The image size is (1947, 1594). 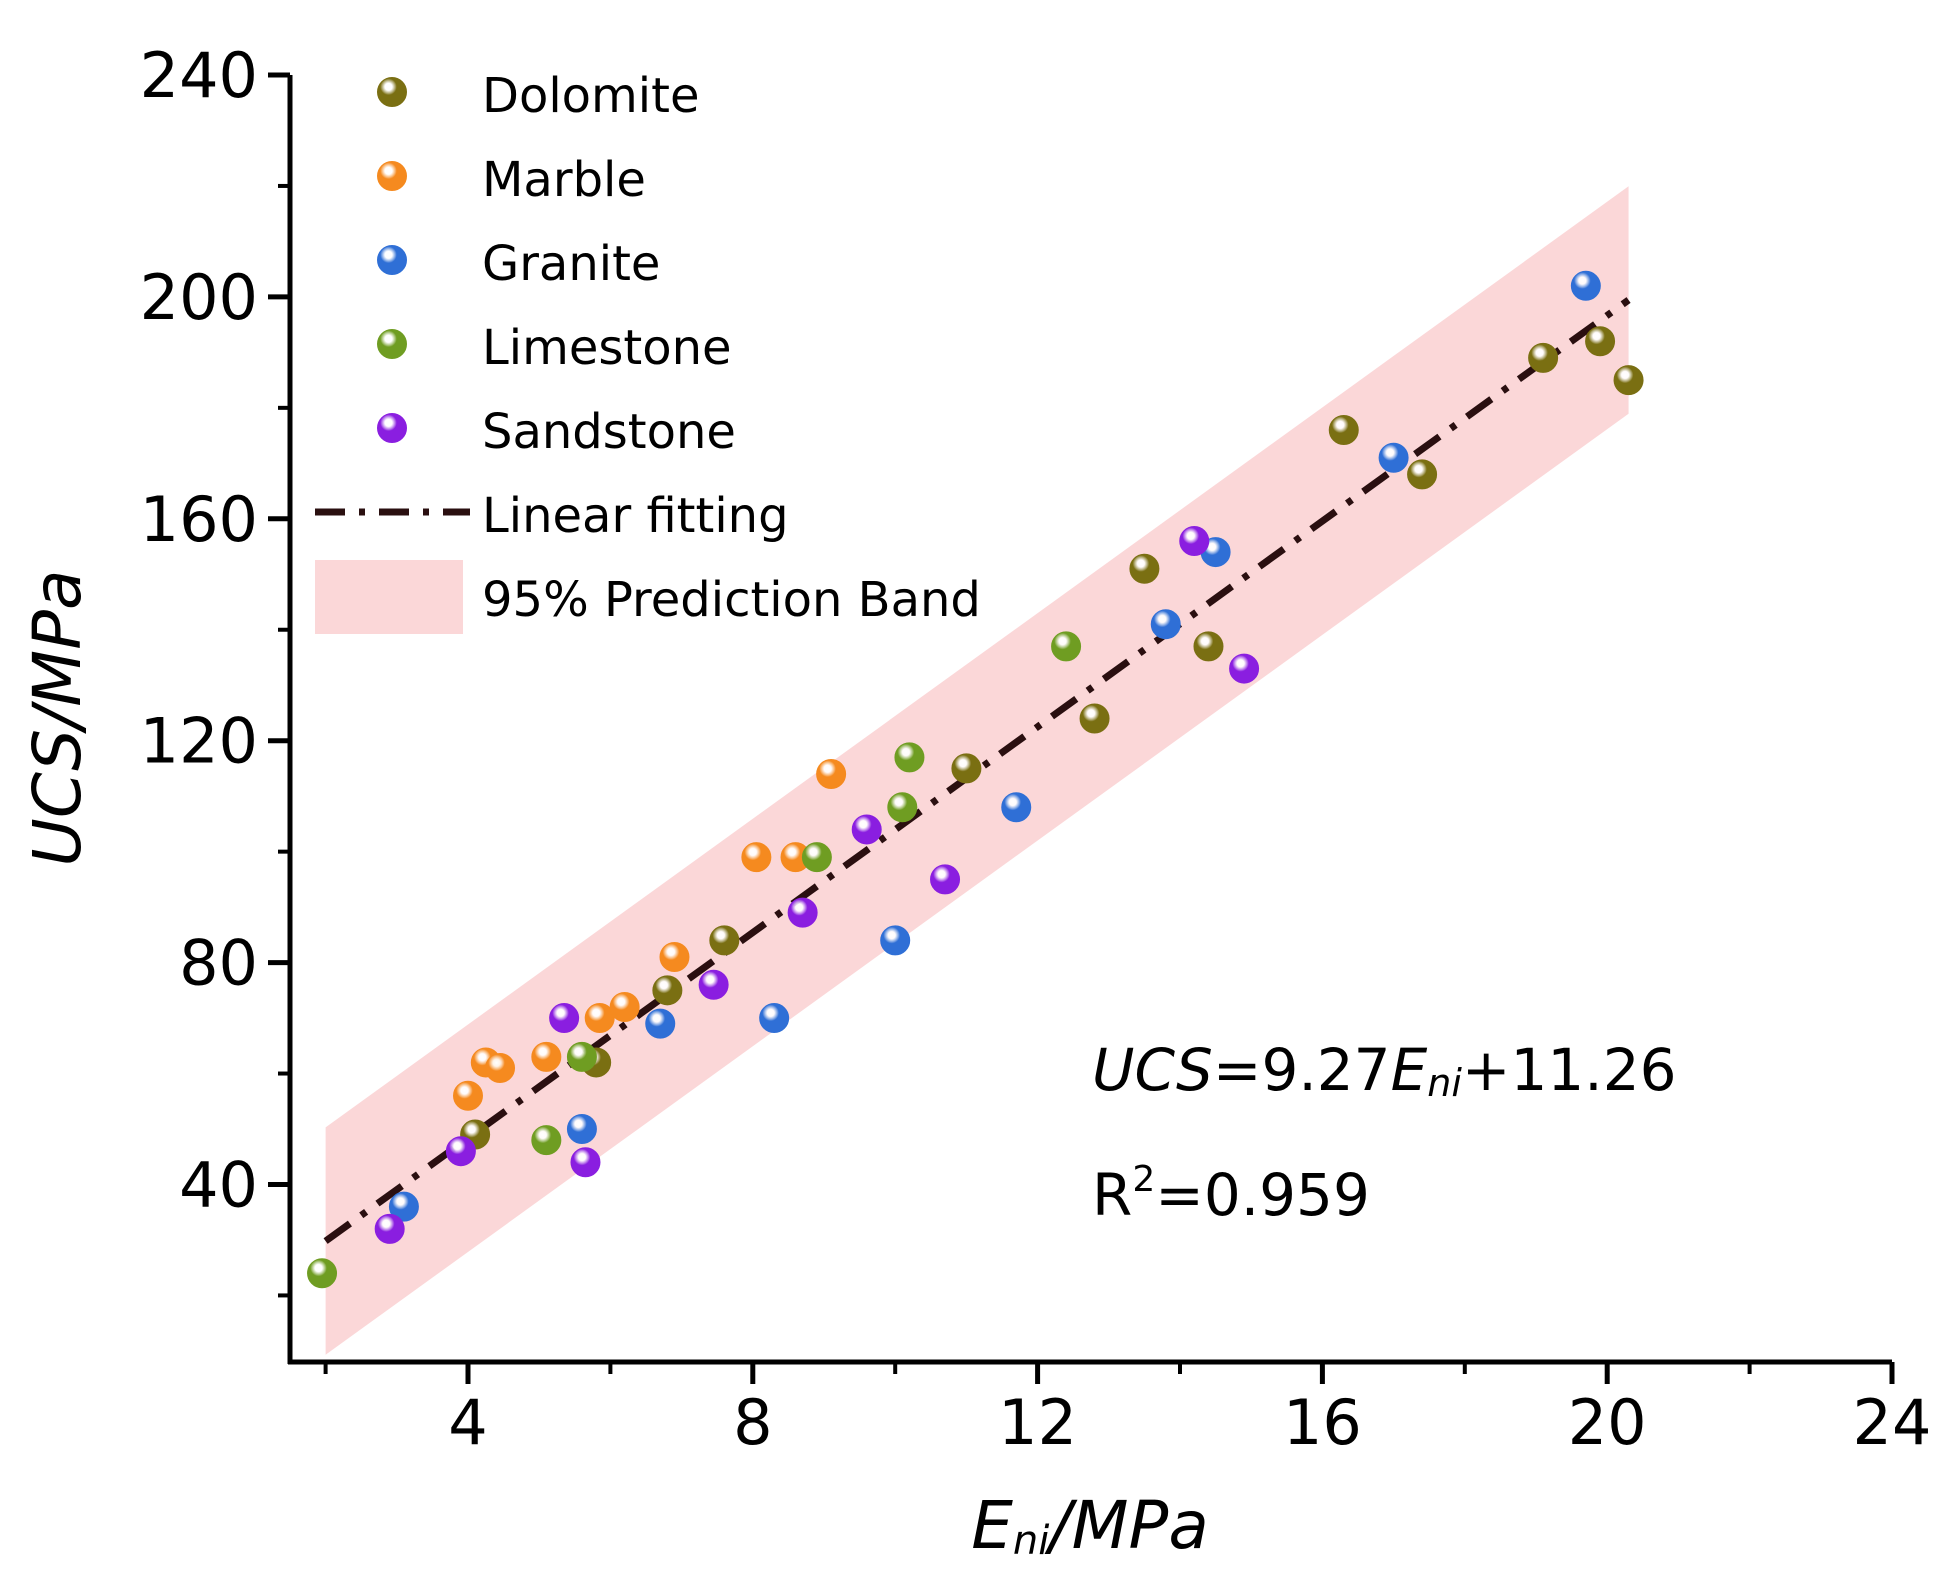 What do you see at coordinates (1031, 1541) in the screenshot?
I see `x-axis-title-sub: ni` at bounding box center [1031, 1541].